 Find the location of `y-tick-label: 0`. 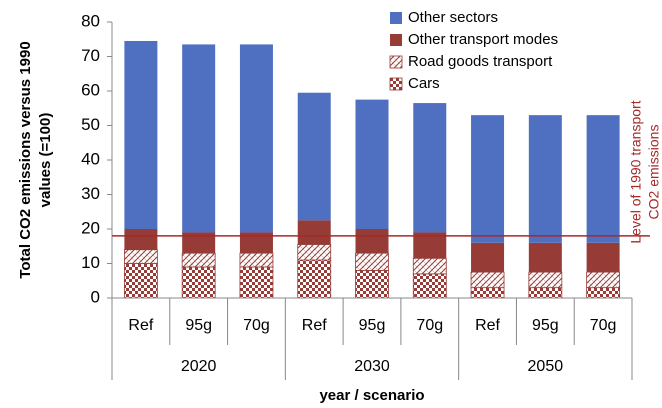

y-tick-label: 0 is located at coordinates (95, 296).